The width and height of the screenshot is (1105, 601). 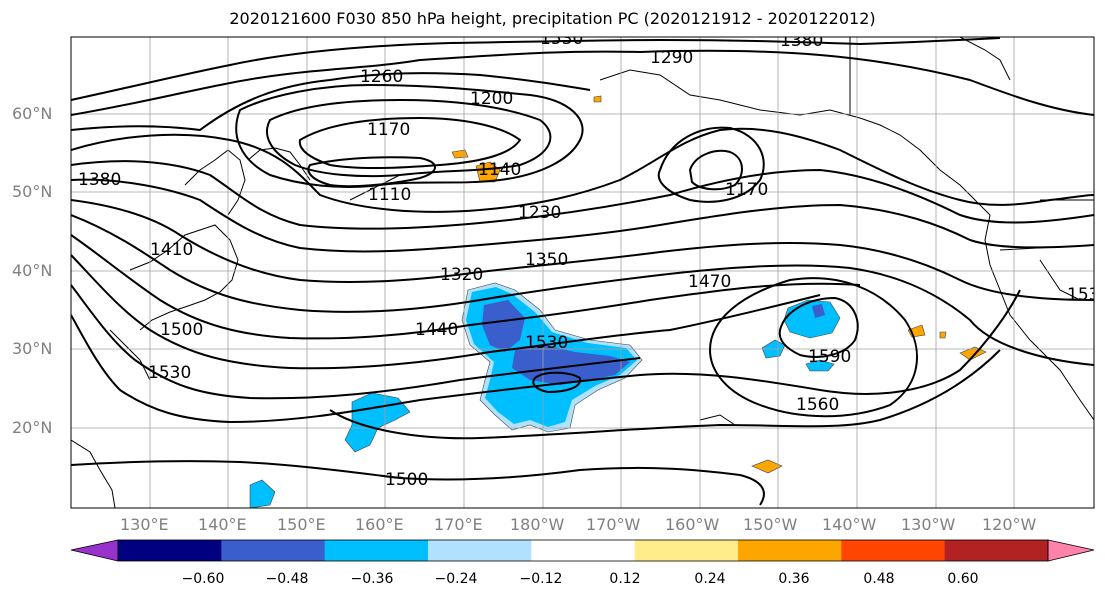 What do you see at coordinates (928, 524) in the screenshot?
I see `lon-label: 130°W` at bounding box center [928, 524].